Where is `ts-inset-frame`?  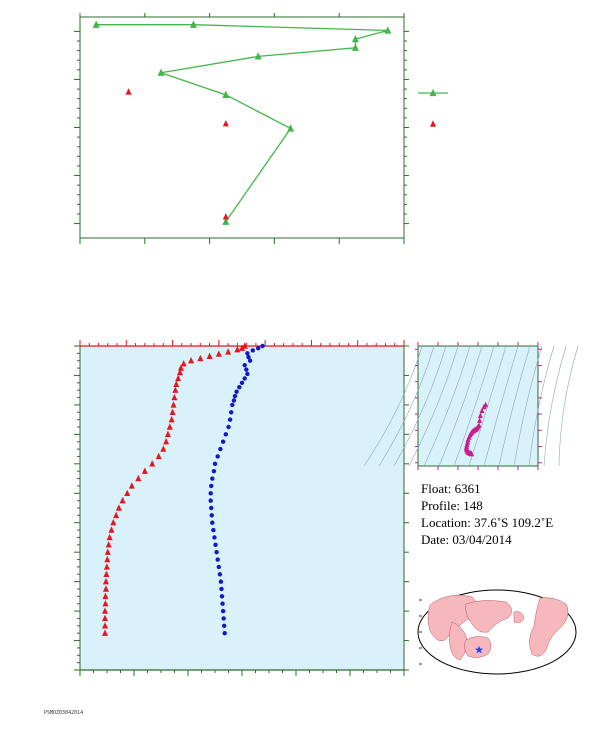
ts-inset-frame is located at coordinates (478, 406).